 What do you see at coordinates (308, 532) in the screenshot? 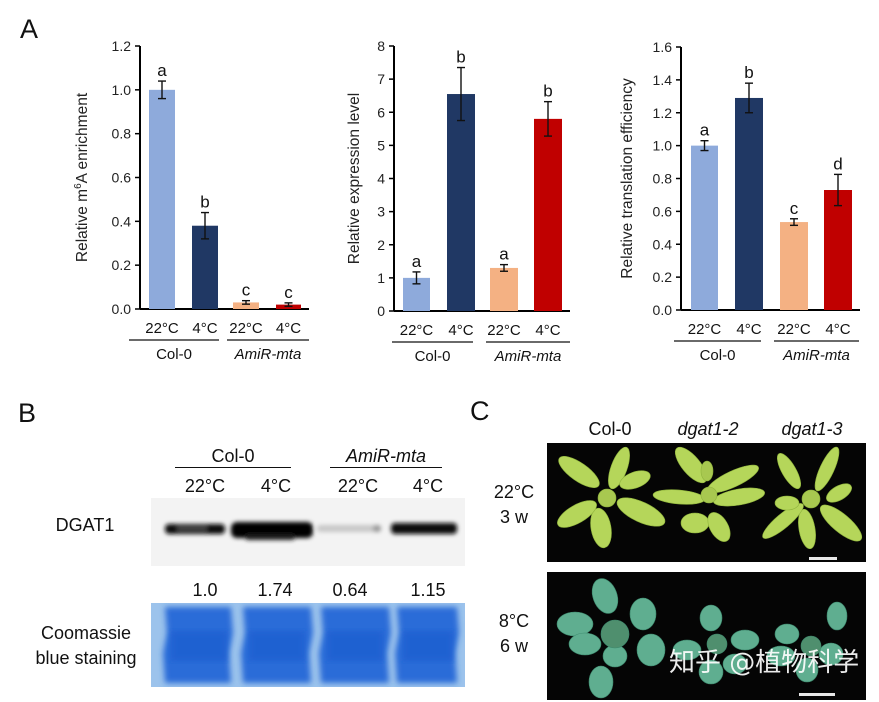
I see `dgat1-blot-image` at bounding box center [308, 532].